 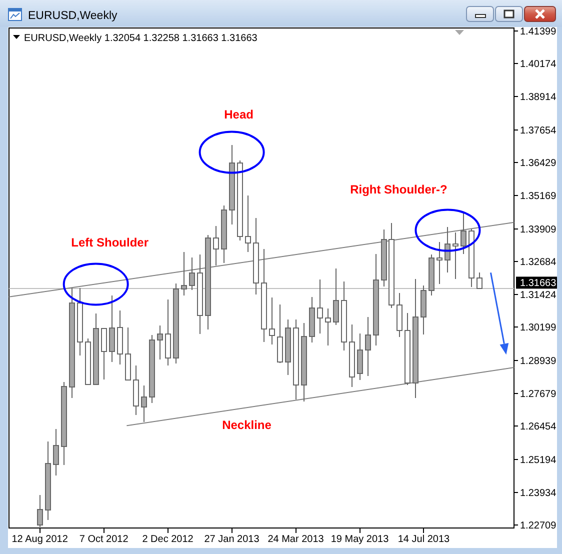 What do you see at coordinates (239, 114) in the screenshot?
I see `annotation: Head` at bounding box center [239, 114].